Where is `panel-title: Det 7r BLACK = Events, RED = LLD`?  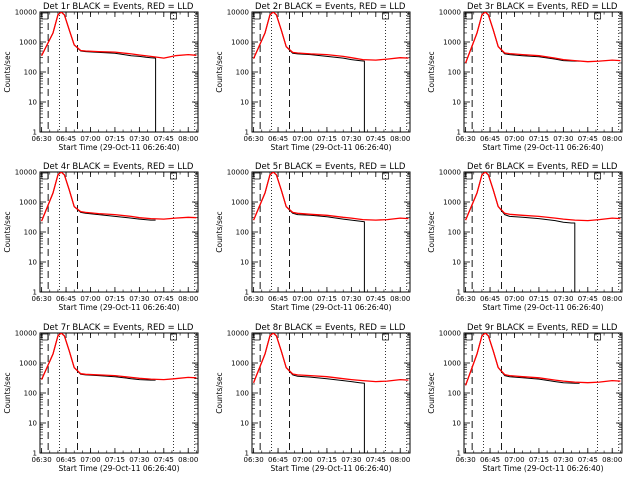
panel-title: Det 7r BLACK = Events, RED = LLD is located at coordinates (118, 328).